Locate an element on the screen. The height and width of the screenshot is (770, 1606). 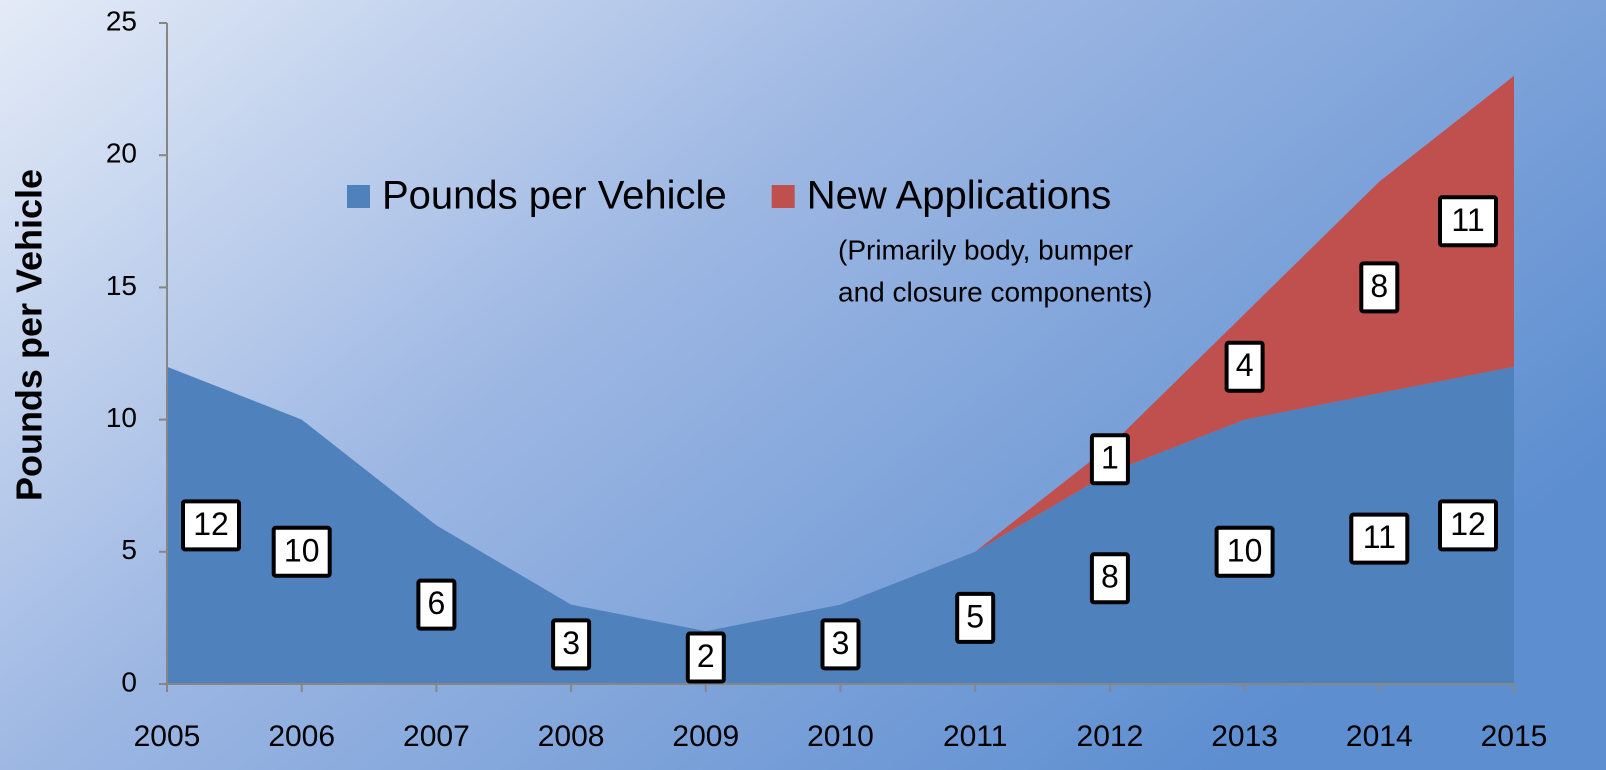
x-tick-label: 2007 is located at coordinates (436, 736).